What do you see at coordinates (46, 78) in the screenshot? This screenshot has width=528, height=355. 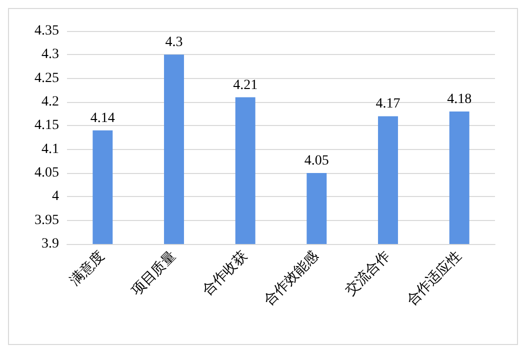 I see `y-tick-label: 4.25` at bounding box center [46, 78].